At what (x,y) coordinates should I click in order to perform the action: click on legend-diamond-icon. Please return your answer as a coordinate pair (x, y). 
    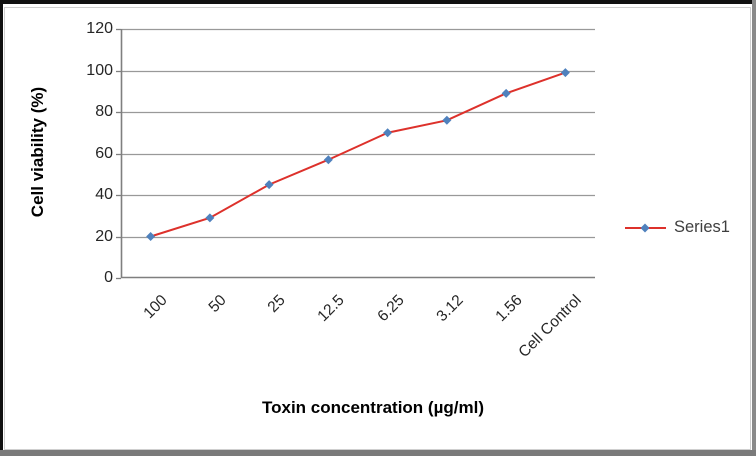
    Looking at the image, I should click on (645, 227).